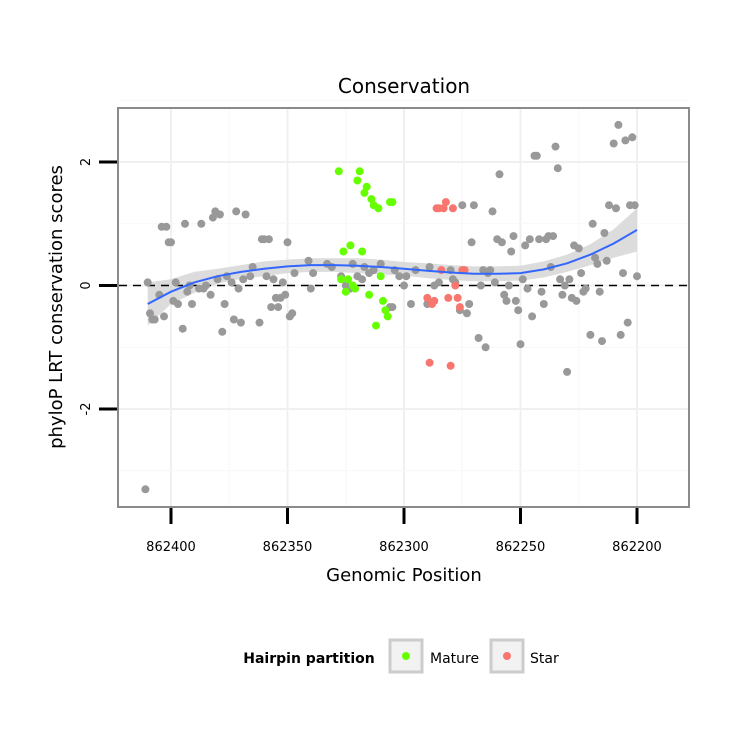 This screenshot has height=750, width=750. Describe the element at coordinates (308, 659) in the screenshot. I see `legend-title: Hairpin partition` at that location.